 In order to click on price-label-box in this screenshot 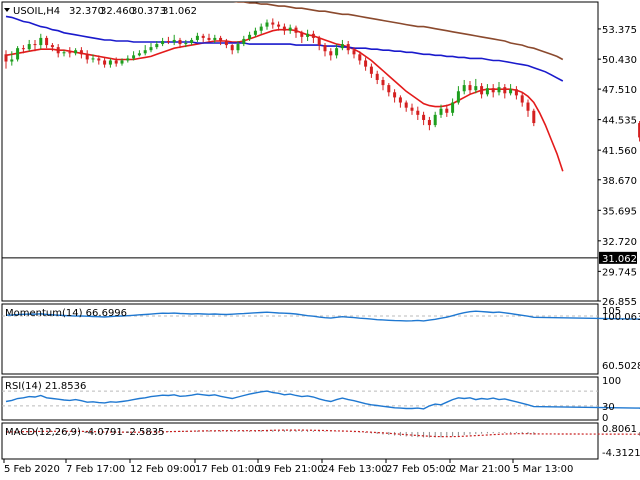, I will do `click(618, 257)`.